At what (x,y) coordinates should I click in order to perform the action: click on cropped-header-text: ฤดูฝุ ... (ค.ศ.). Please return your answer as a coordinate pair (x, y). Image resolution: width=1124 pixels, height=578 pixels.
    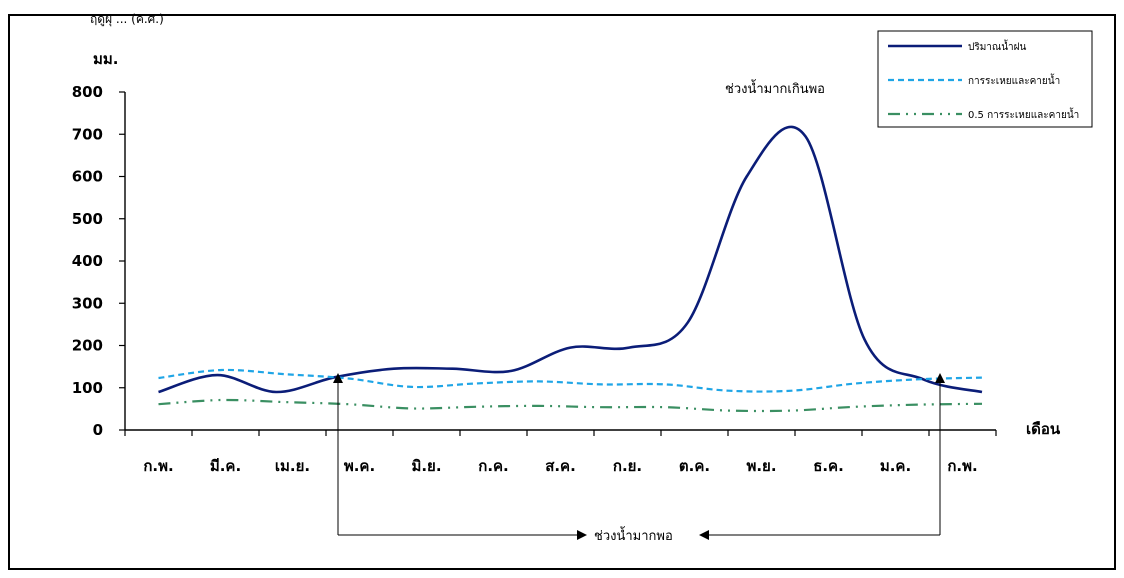
    Looking at the image, I should click on (127, 19).